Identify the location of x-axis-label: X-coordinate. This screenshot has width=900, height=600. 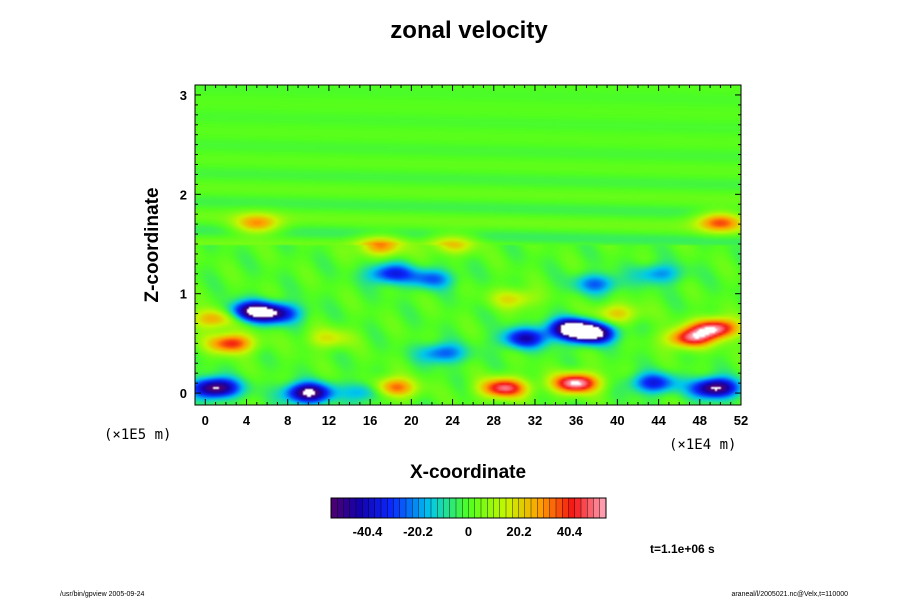
(468, 472).